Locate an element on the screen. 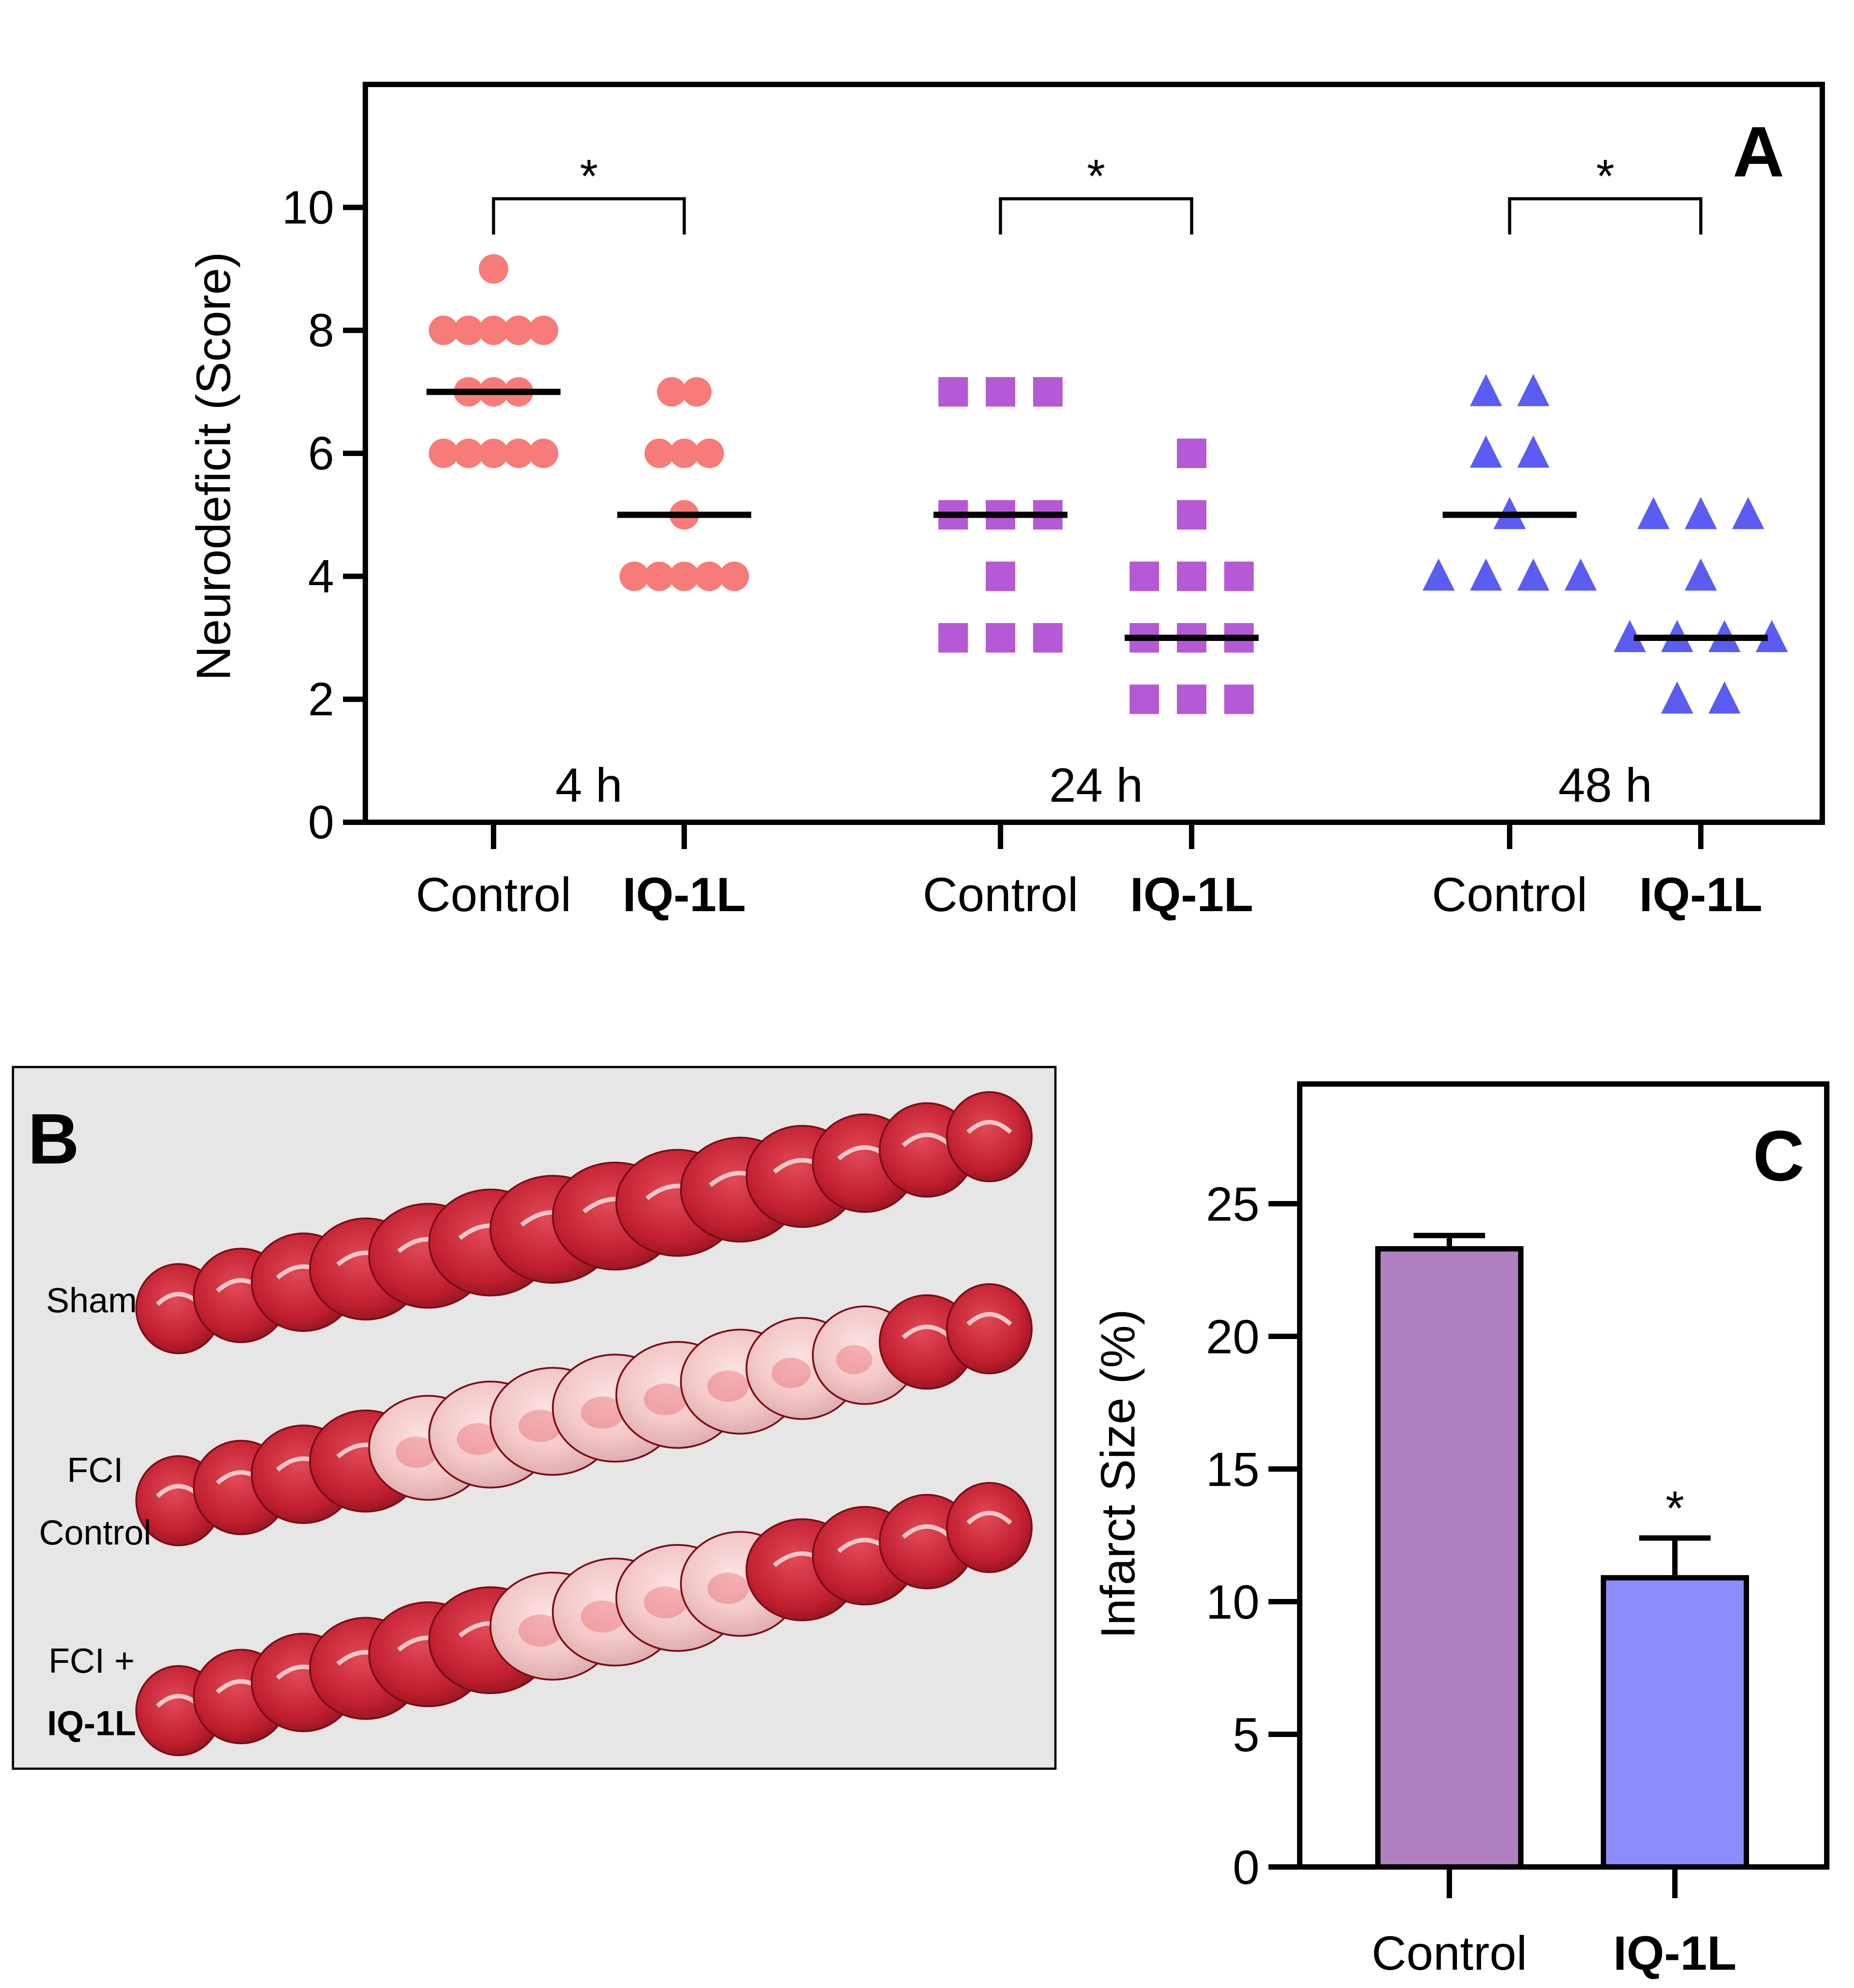 This screenshot has width=1854, height=1988. y-tick-label: 5 is located at coordinates (1246, 1735).